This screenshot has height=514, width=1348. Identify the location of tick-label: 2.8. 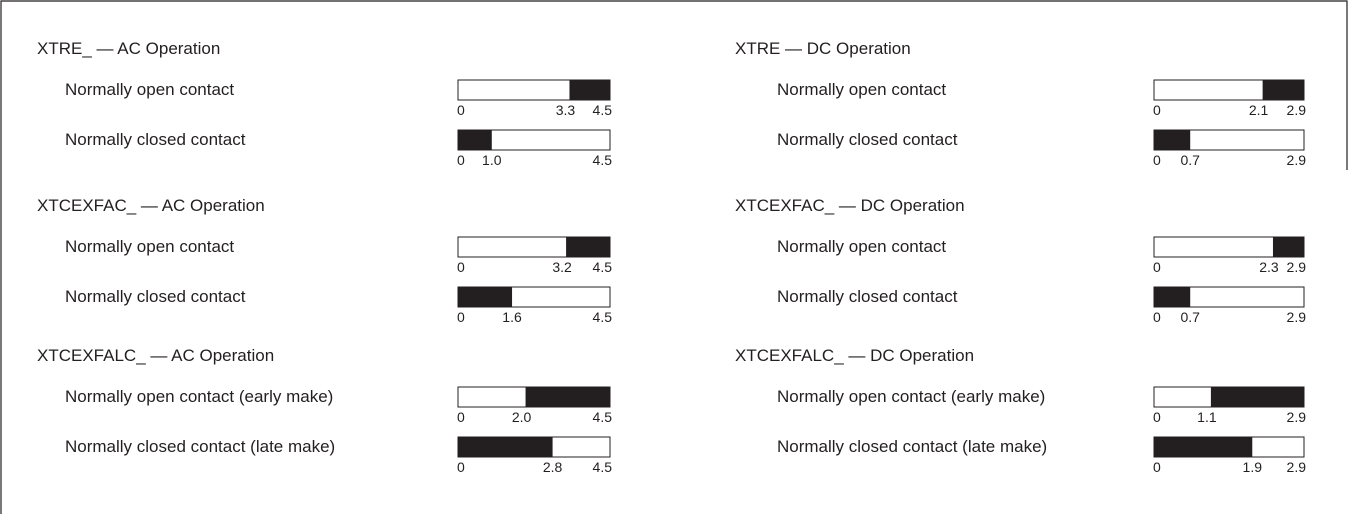
(553, 467).